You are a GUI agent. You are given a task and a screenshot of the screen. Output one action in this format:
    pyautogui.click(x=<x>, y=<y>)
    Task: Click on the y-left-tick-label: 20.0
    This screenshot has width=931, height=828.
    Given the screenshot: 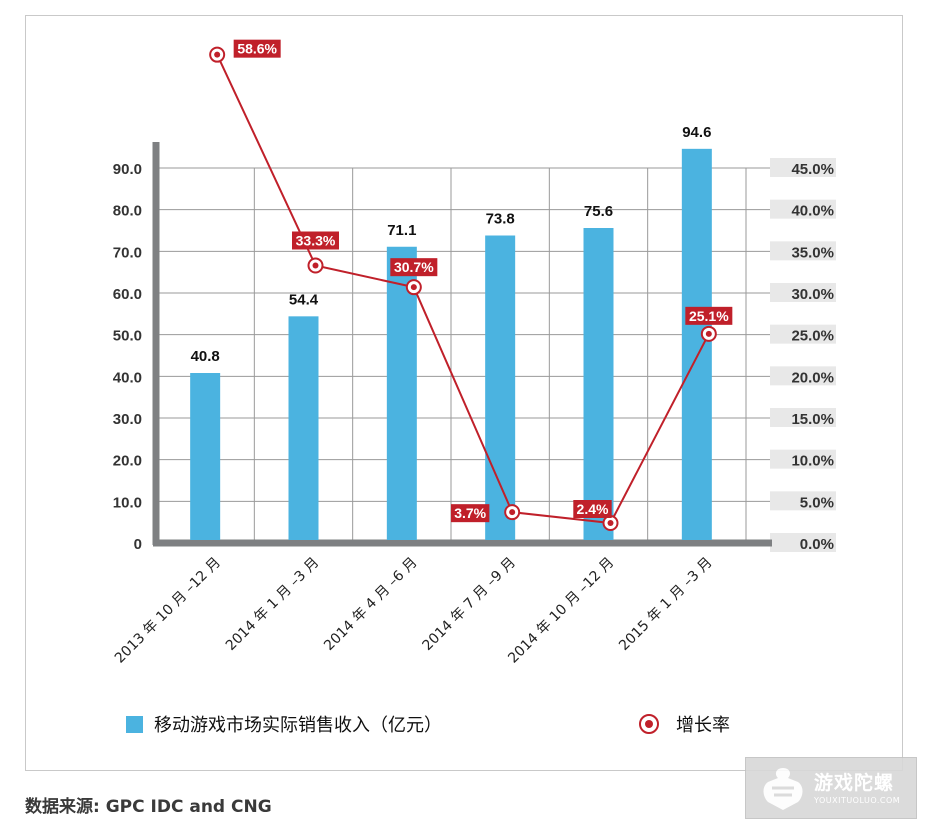 What is the action you would take?
    pyautogui.click(x=127, y=461)
    